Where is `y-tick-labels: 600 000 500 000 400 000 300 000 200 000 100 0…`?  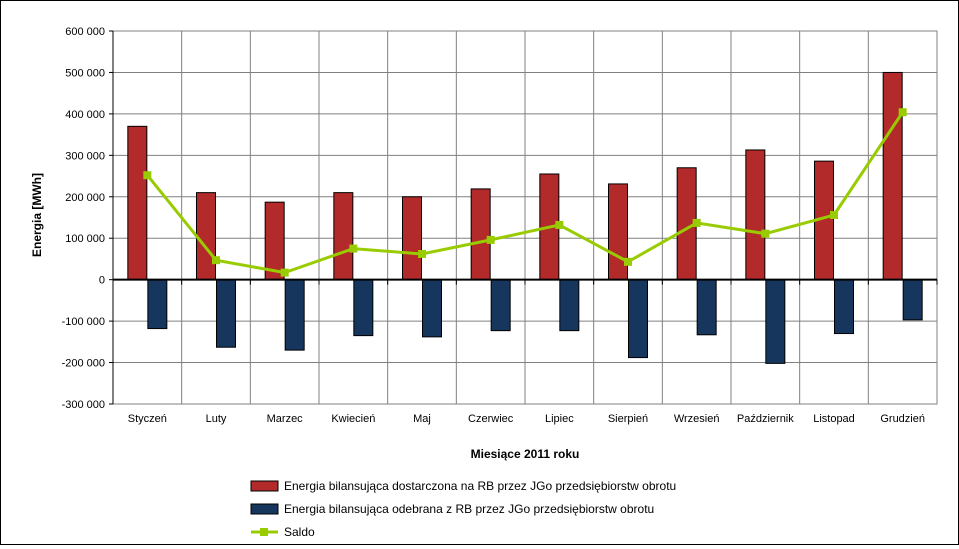 y-tick-labels: 600 000 500 000 400 000 300 000 200 000 100 0… is located at coordinates (83, 218).